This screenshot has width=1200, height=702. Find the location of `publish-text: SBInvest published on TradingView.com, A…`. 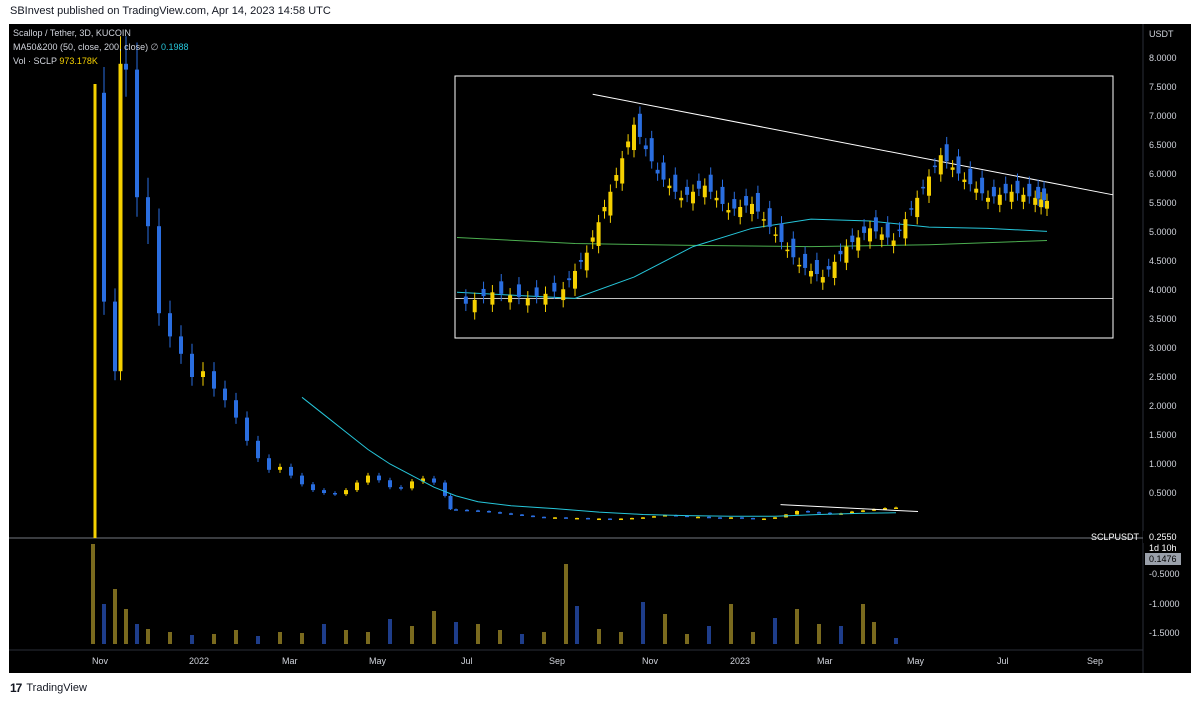

publish-text: SBInvest published on TradingView.com, A… is located at coordinates (170, 11).